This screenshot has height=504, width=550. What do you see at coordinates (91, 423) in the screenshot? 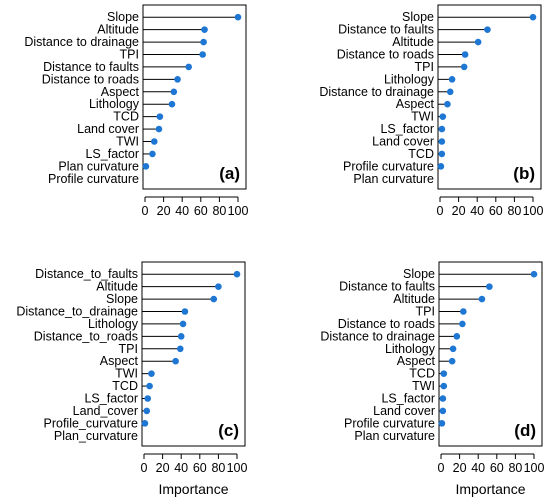
I see `category-label: Profile_curvature` at bounding box center [91, 423].